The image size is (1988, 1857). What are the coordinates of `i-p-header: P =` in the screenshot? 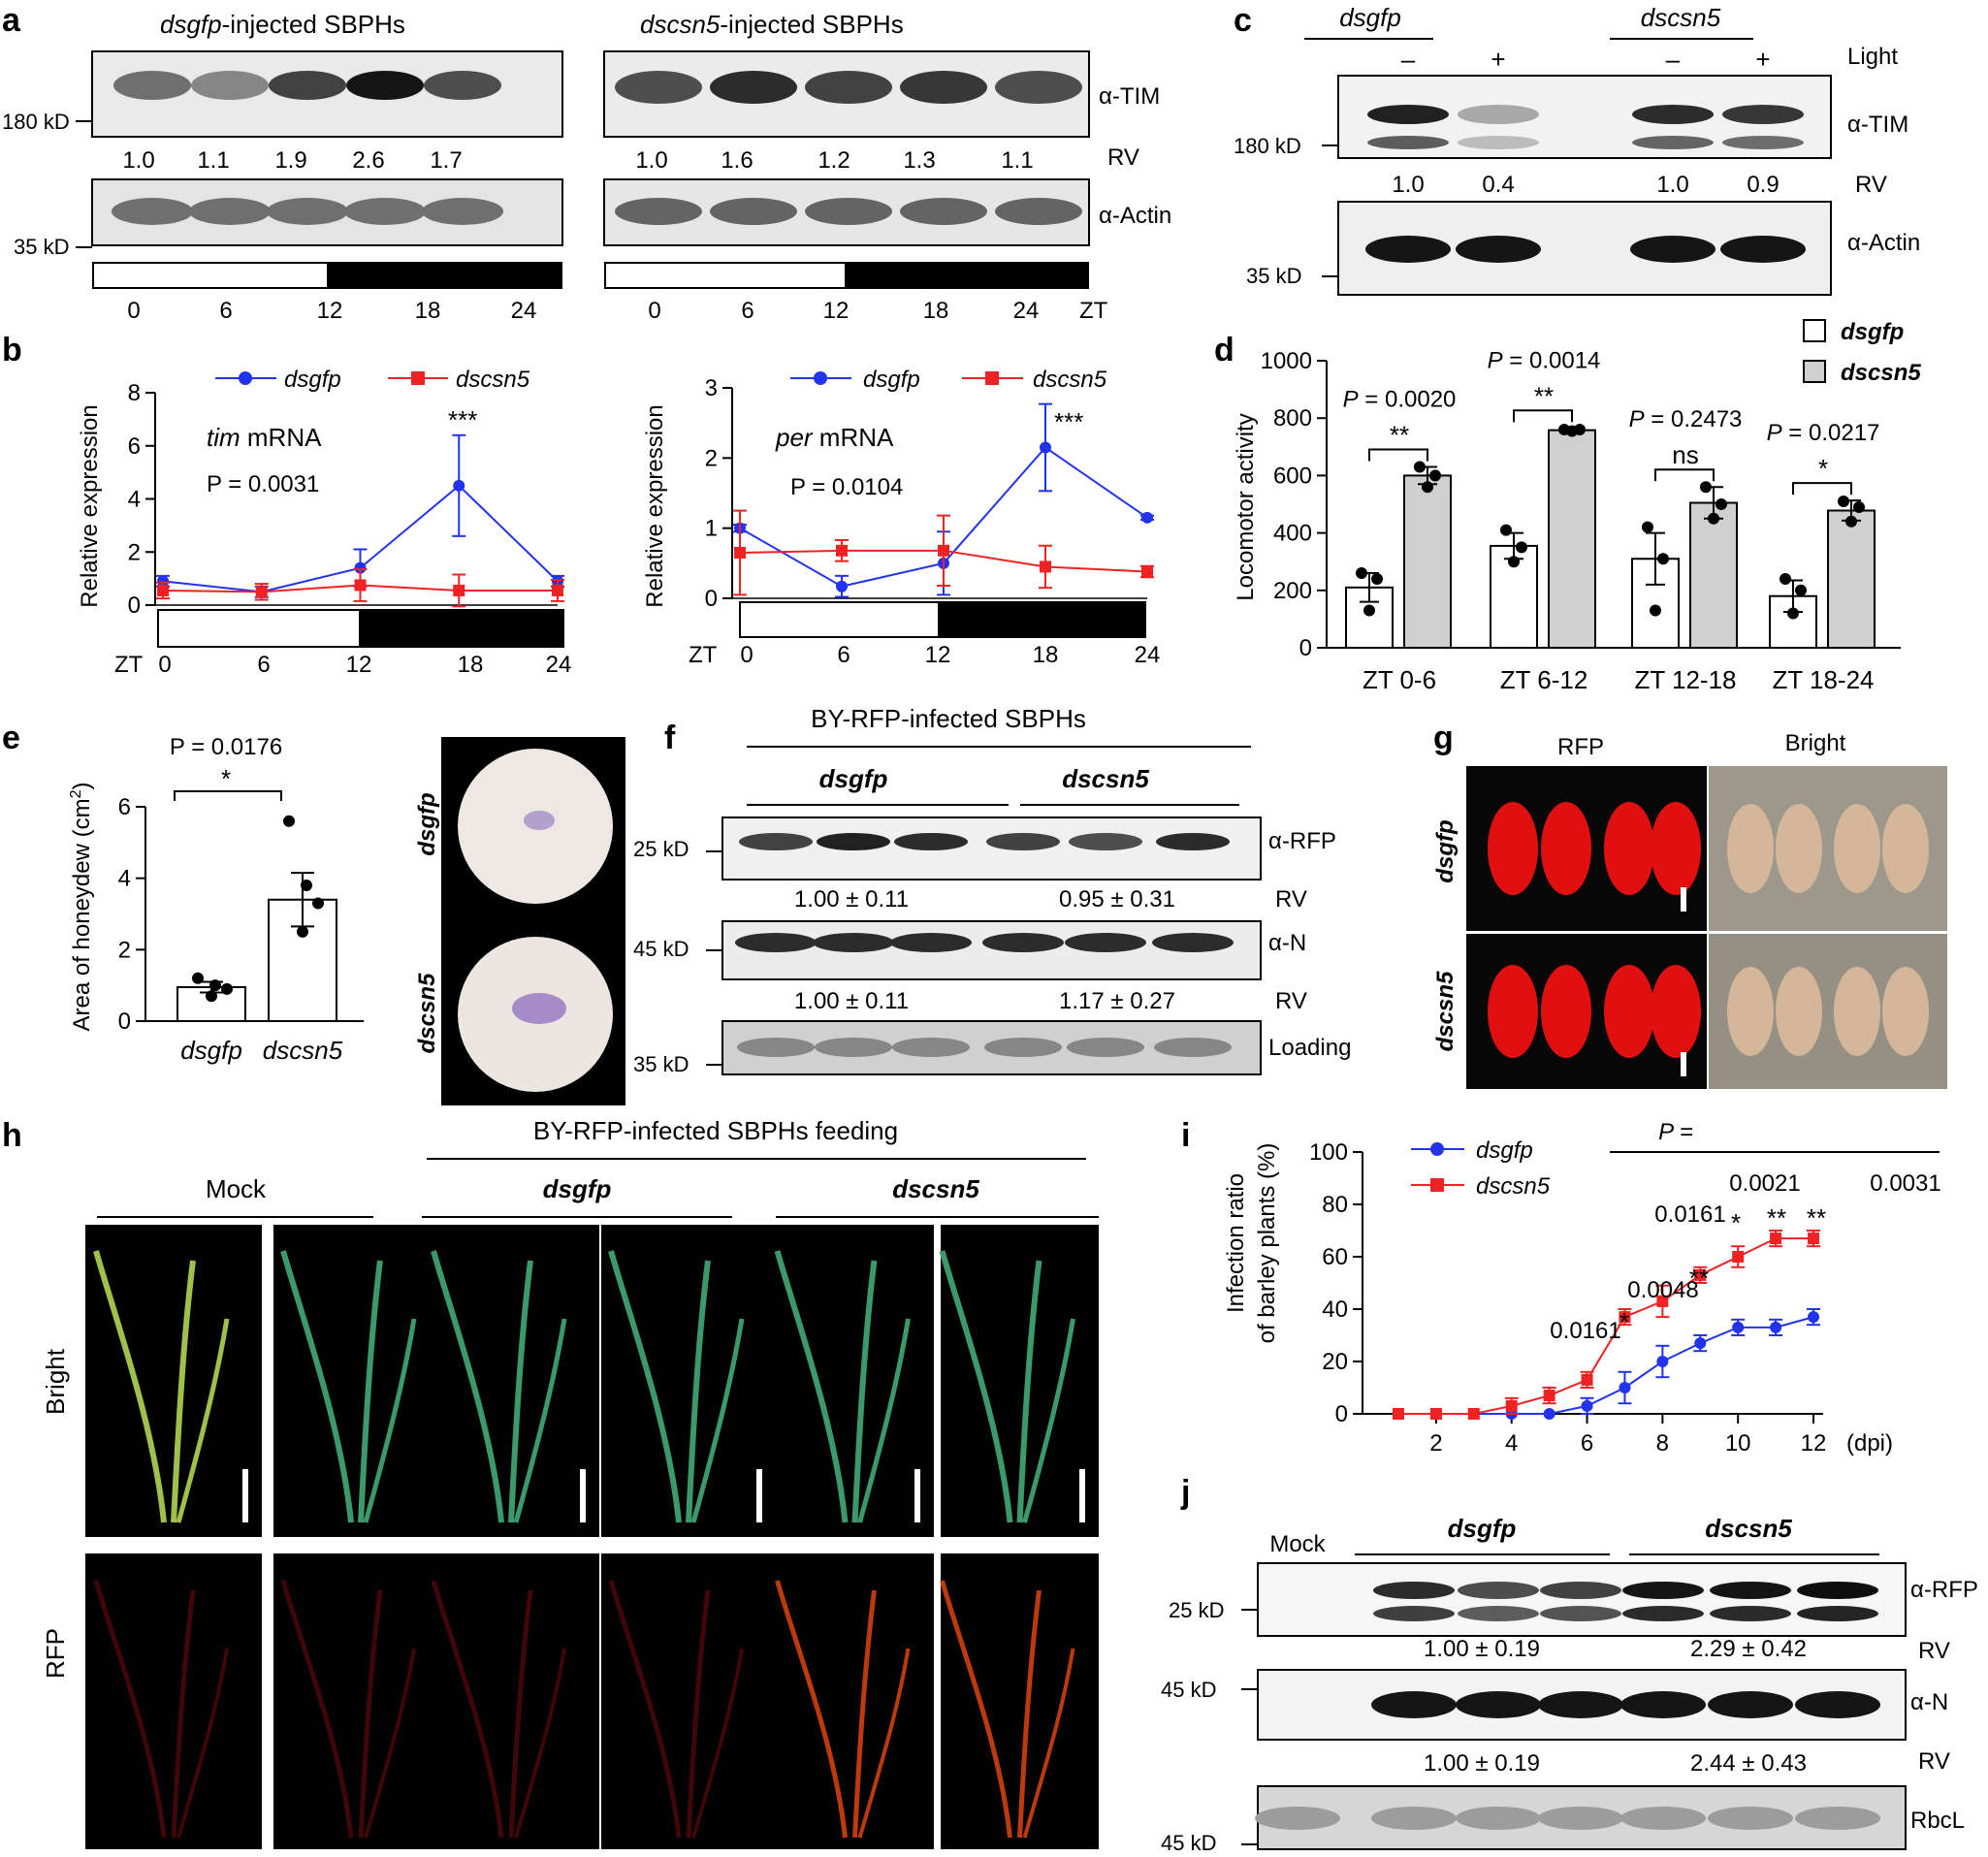 It's located at (1675, 1132).